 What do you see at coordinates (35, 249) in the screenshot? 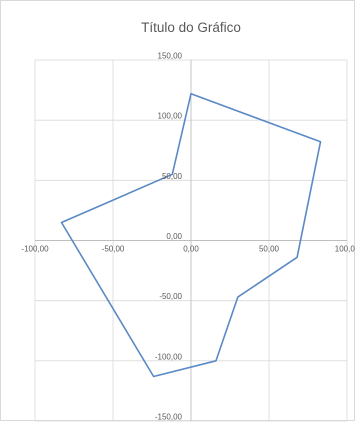
I see `x-tick-label: -100,00` at bounding box center [35, 249].